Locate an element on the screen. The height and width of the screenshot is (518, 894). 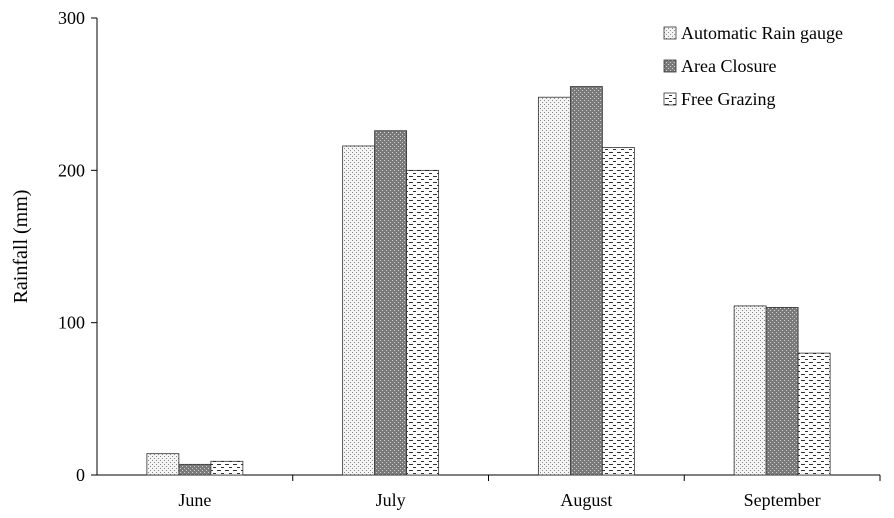
y-tick-label: 0 is located at coordinates (80, 475).